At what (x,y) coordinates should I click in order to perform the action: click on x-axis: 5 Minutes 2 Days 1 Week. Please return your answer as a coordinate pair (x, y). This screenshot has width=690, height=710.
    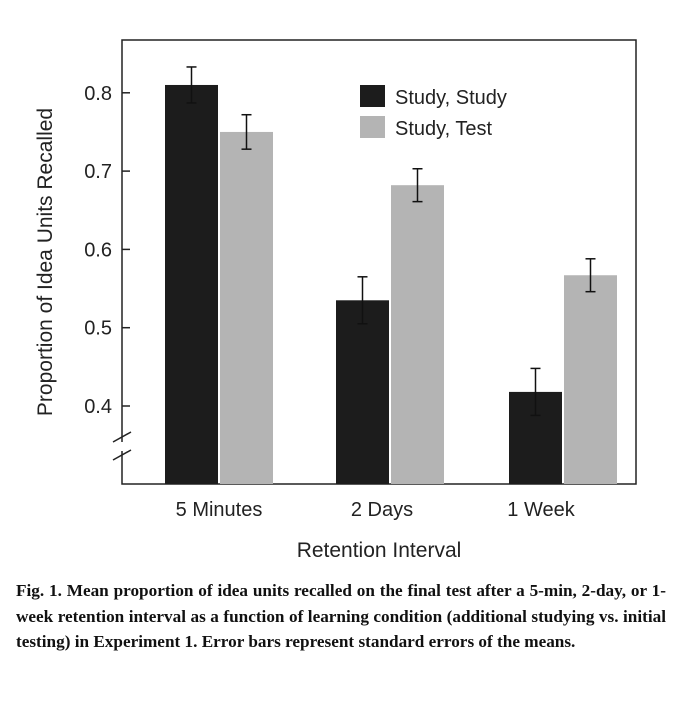
    Looking at the image, I should click on (376, 510).